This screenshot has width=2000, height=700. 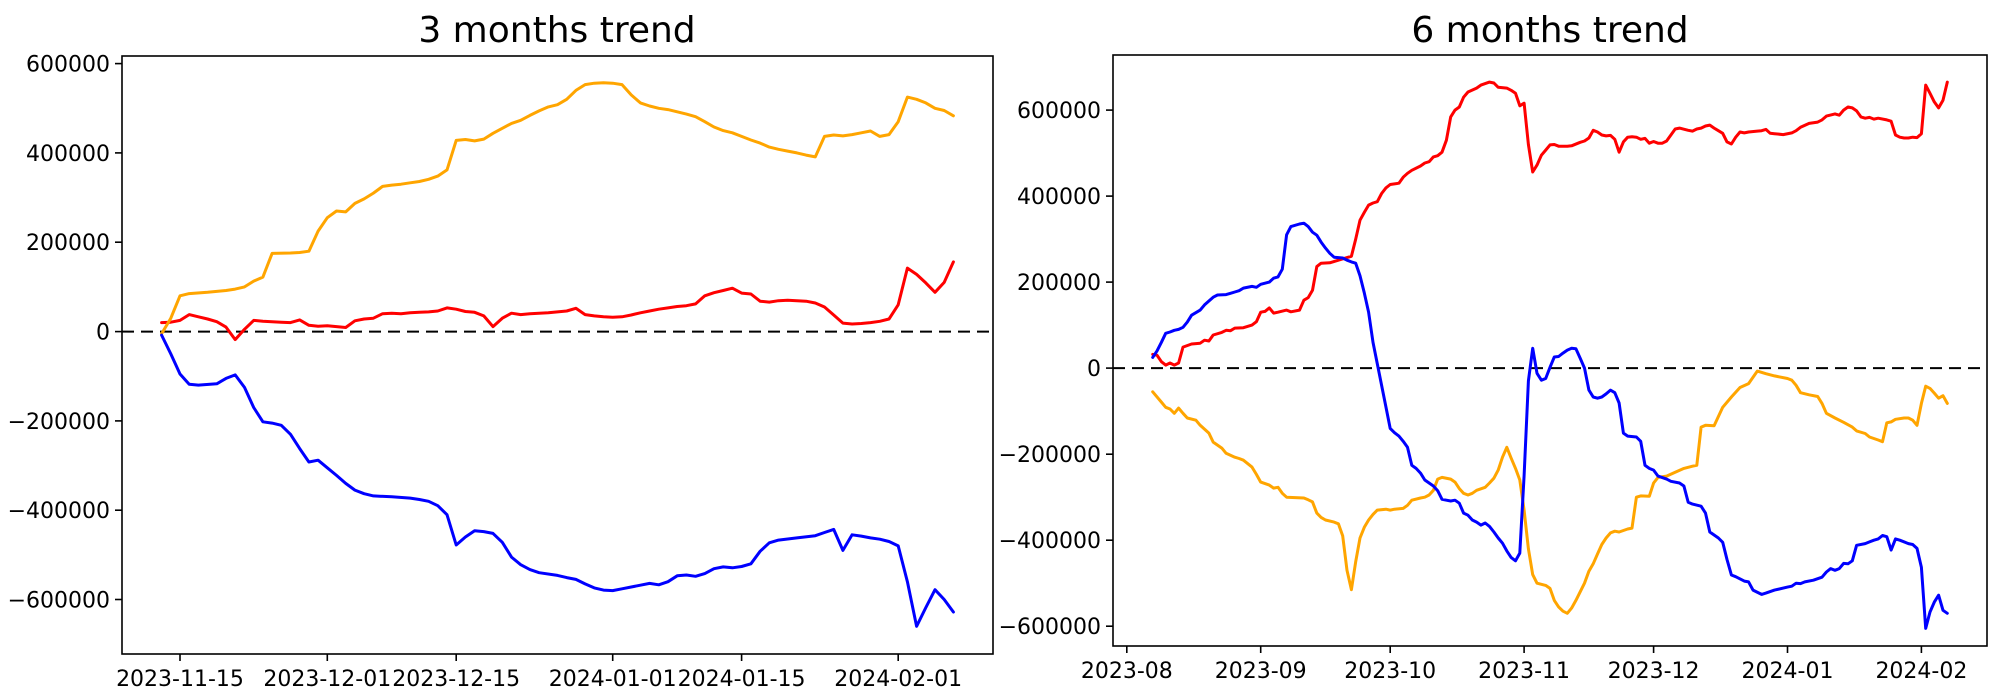 I want to click on x-tick-label: 2023-10, so click(x=1390, y=671).